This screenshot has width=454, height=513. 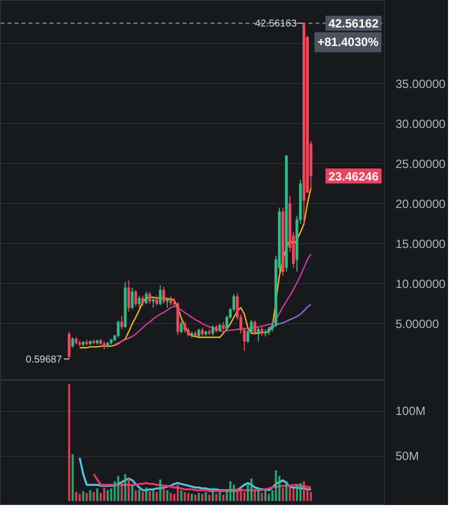 What do you see at coordinates (44, 360) in the screenshot?
I see `text: 0.59687` at bounding box center [44, 360].